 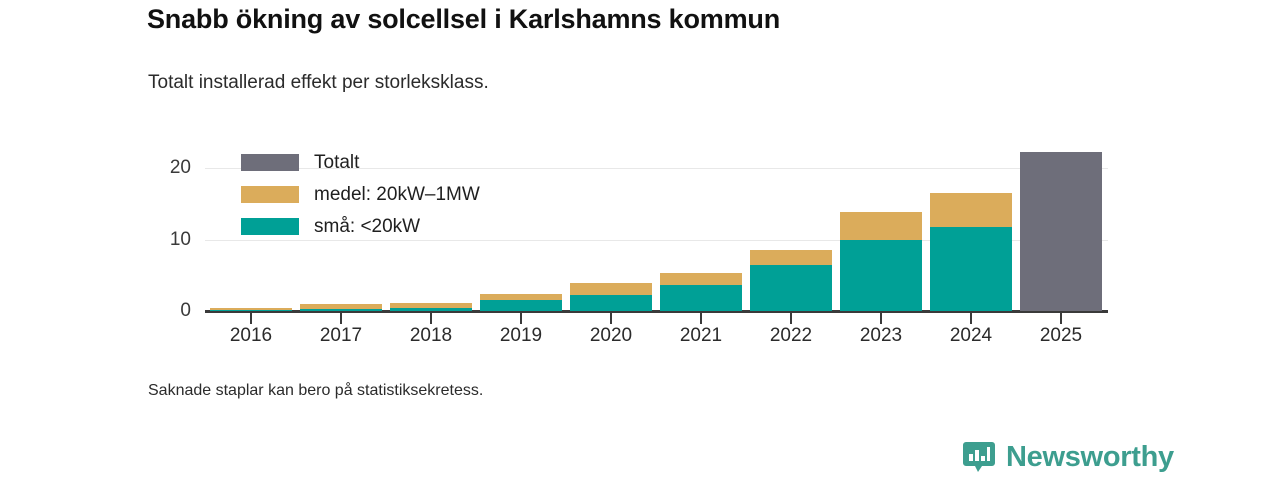 What do you see at coordinates (180, 239) in the screenshot?
I see `y-tick-label-10: 10` at bounding box center [180, 239].